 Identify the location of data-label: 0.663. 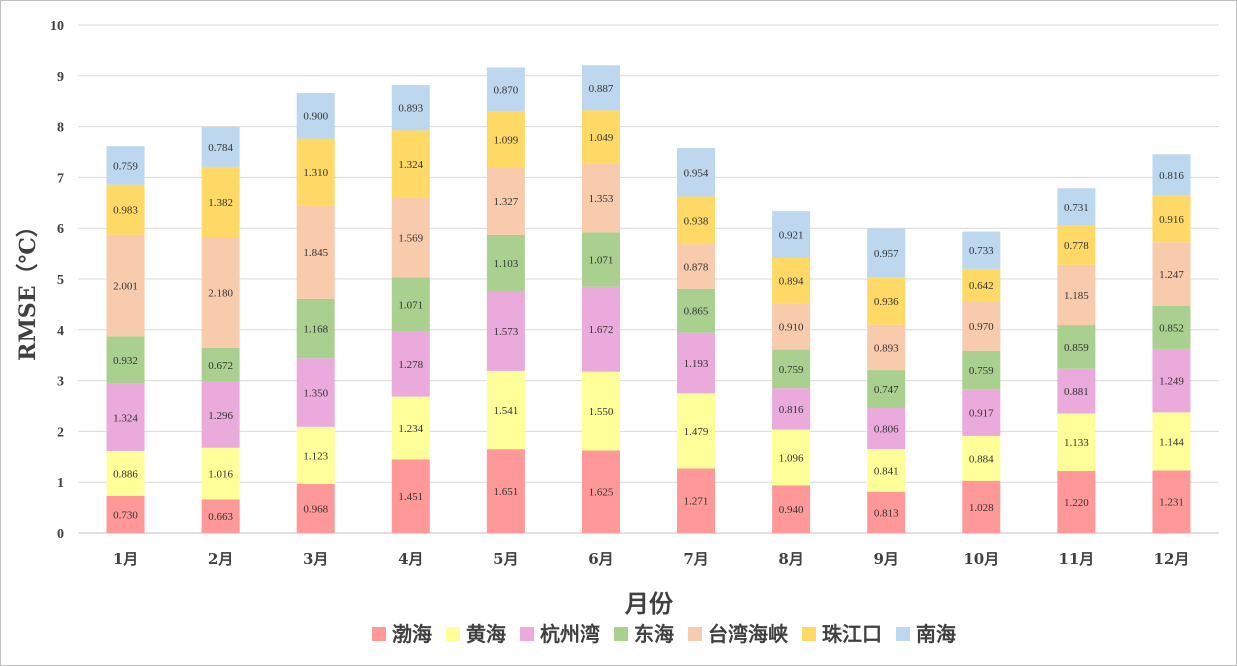
(220, 517).